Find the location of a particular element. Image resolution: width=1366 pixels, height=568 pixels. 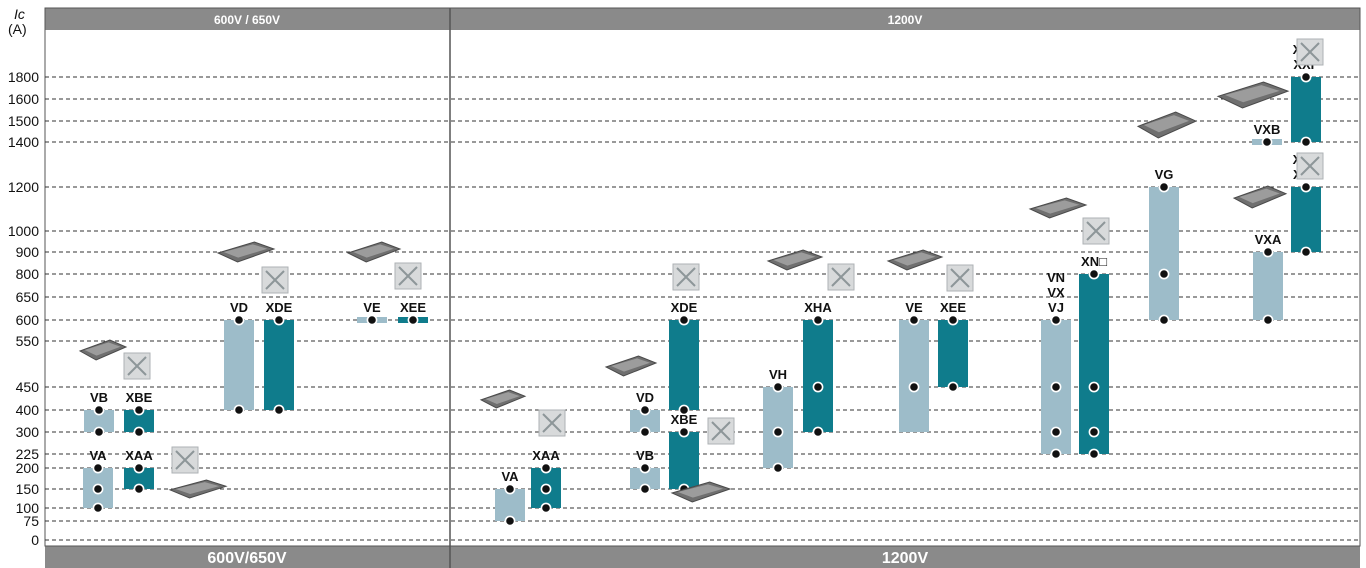

y-tick-label: 450 is located at coordinates (28, 387).